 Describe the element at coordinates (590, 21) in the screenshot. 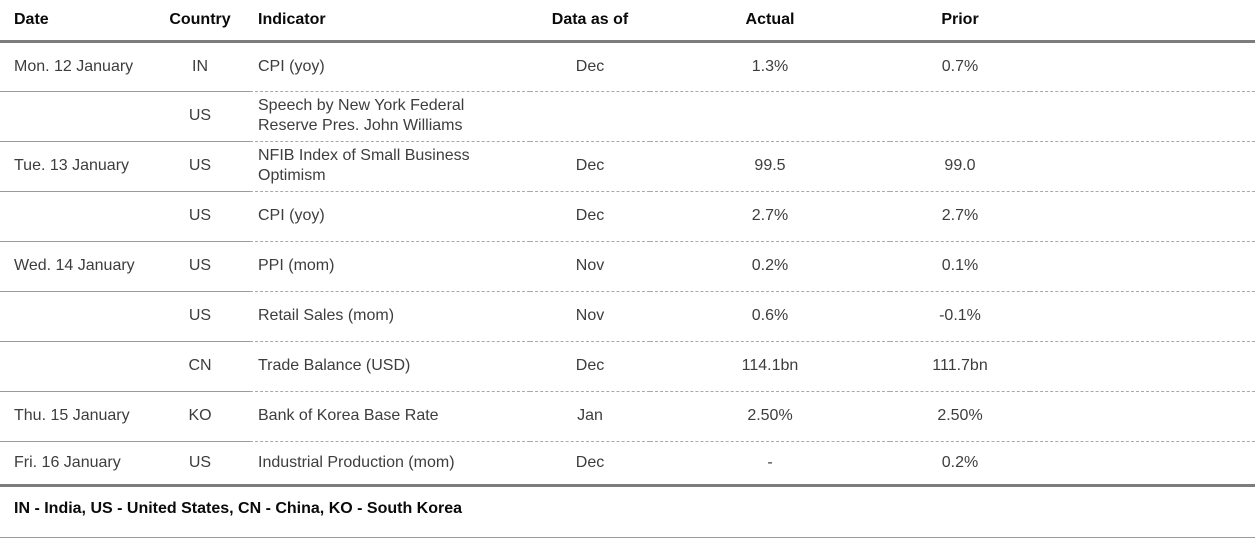

I see `col-header-data-as-of: Data as of` at that location.